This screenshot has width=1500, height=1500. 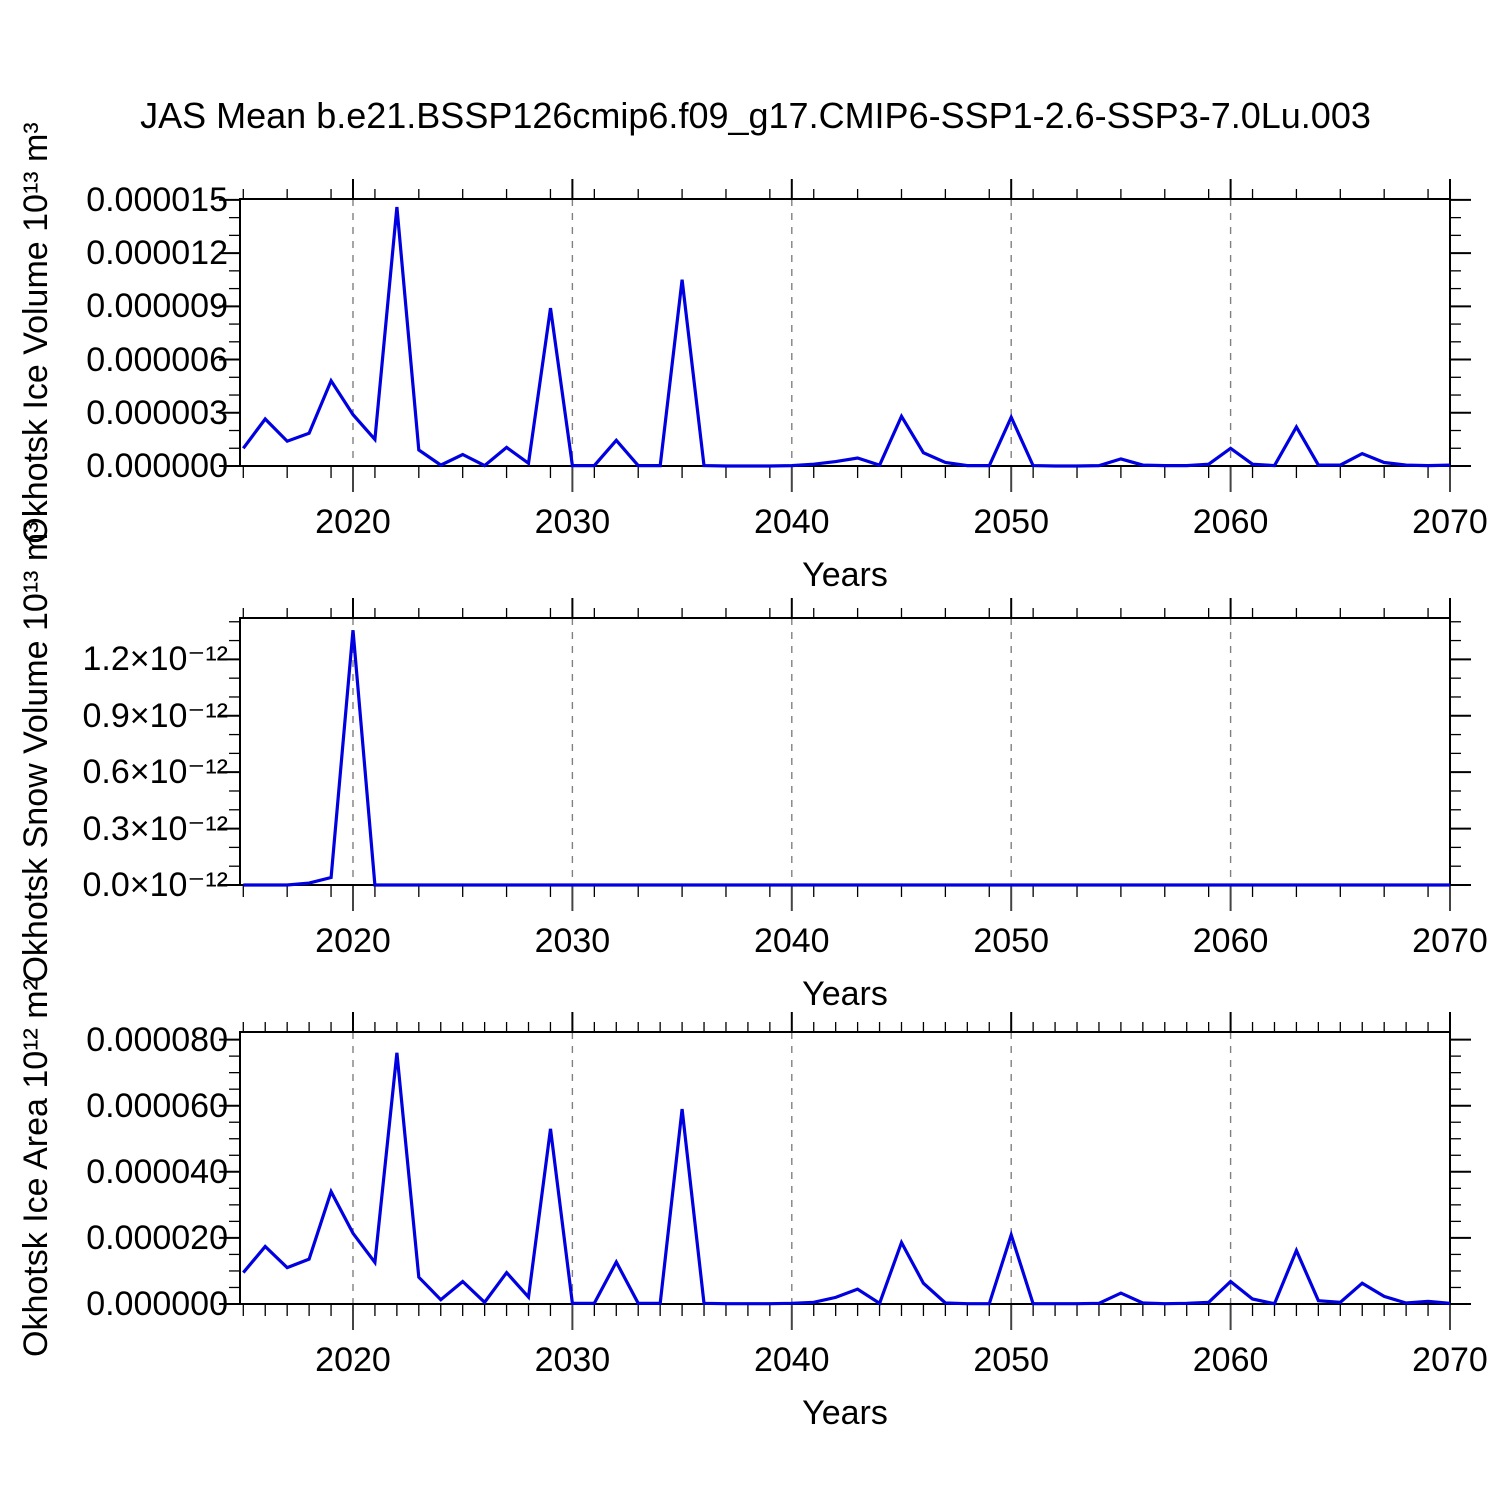 I want to click on x-axis-title-panel-2: Years, so click(x=845, y=994).